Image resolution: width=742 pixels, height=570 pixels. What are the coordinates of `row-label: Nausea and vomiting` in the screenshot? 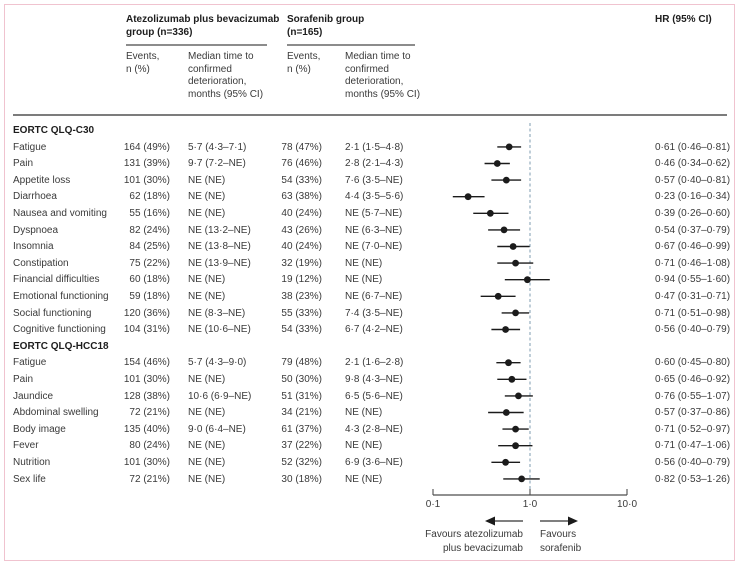 It's located at (60, 213).